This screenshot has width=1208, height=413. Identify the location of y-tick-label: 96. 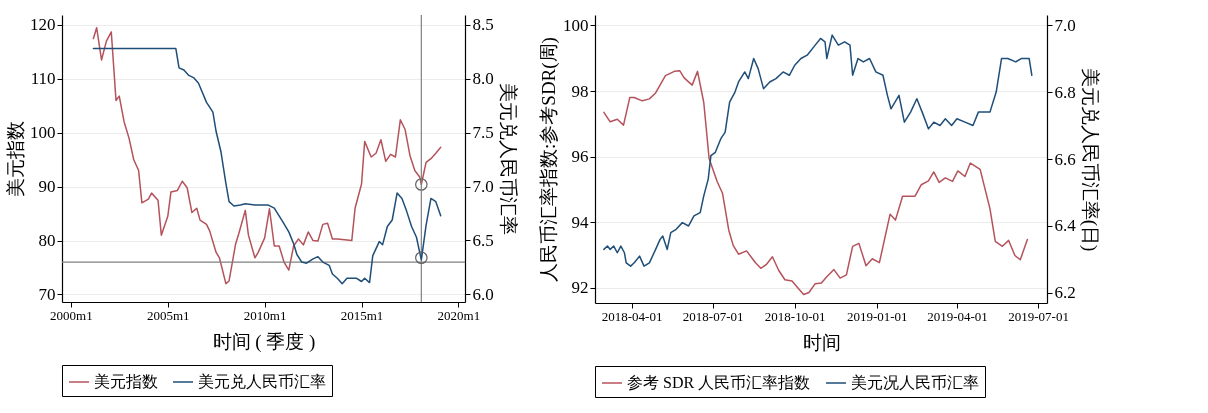
(580, 157).